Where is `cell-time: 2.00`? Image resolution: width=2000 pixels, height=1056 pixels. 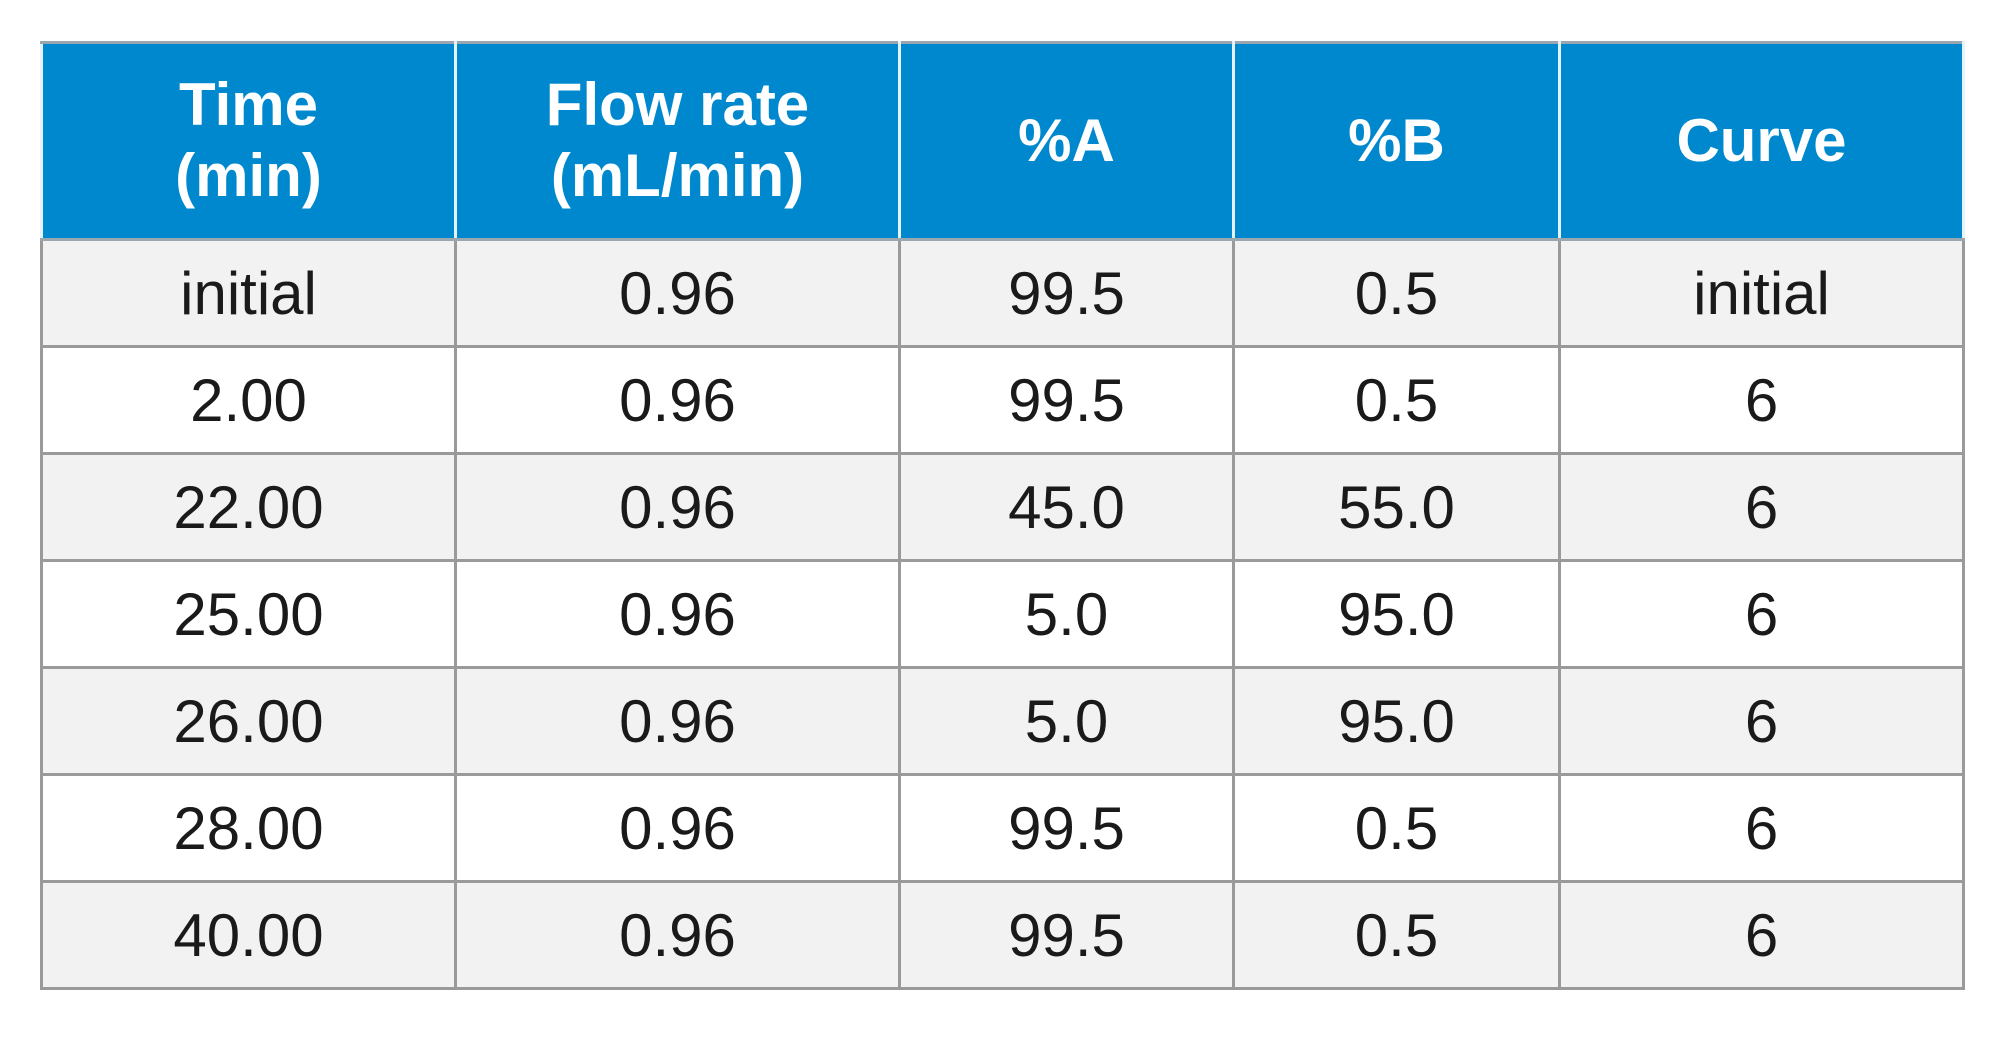
cell-time: 2.00 is located at coordinates (248, 400).